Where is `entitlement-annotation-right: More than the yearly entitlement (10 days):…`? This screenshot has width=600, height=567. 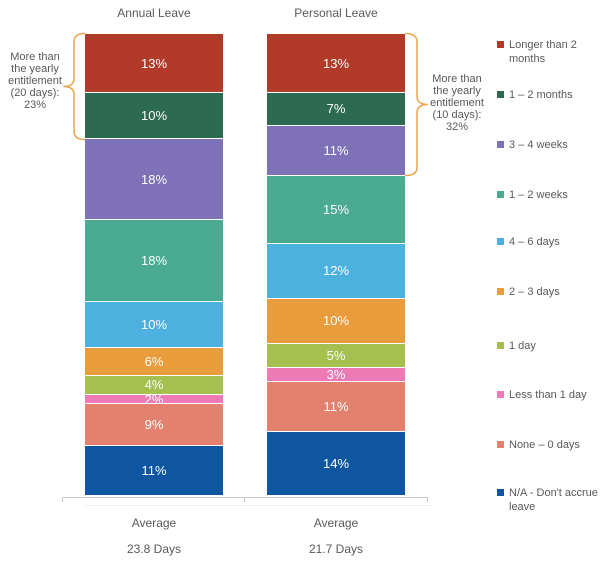
entitlement-annotation-right: More than the yearly entitlement (10 days):… is located at coordinates (457, 103).